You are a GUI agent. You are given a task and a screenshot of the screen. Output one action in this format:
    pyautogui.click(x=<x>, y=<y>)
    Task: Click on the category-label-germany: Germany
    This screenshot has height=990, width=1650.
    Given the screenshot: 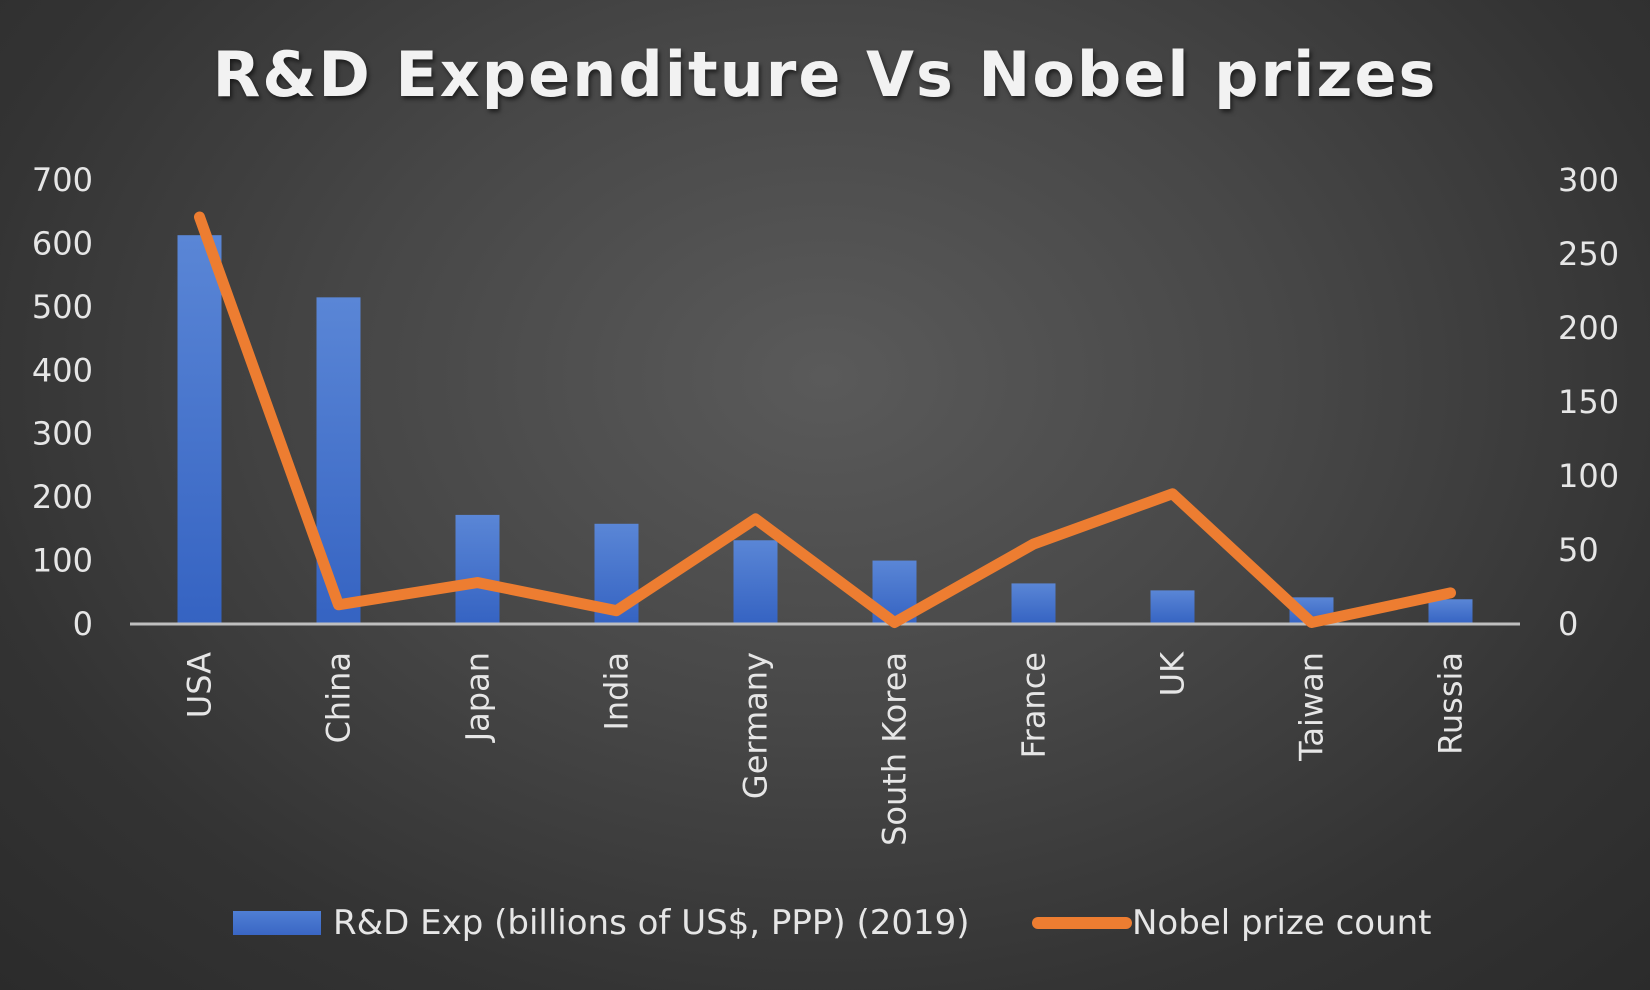 What is the action you would take?
    pyautogui.click(x=756, y=725)
    